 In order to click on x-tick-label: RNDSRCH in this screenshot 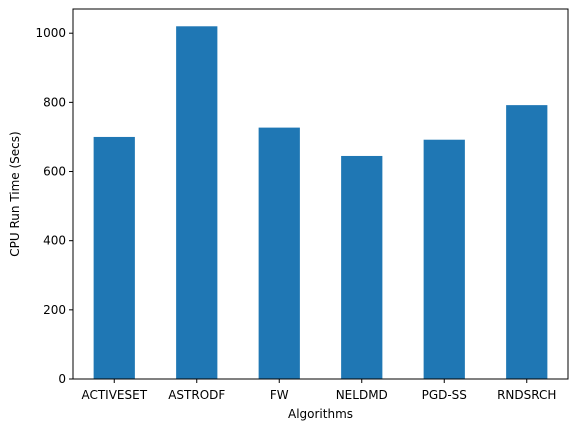, I will do `click(526, 395)`.